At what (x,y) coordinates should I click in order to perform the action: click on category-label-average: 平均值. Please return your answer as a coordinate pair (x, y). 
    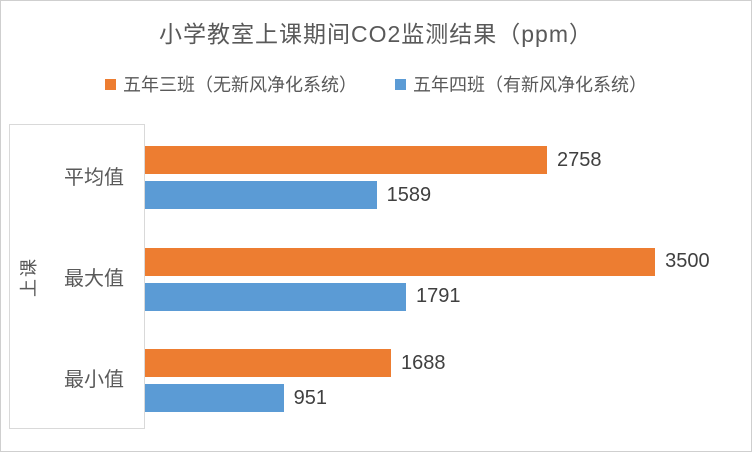
    Looking at the image, I should click on (94, 178).